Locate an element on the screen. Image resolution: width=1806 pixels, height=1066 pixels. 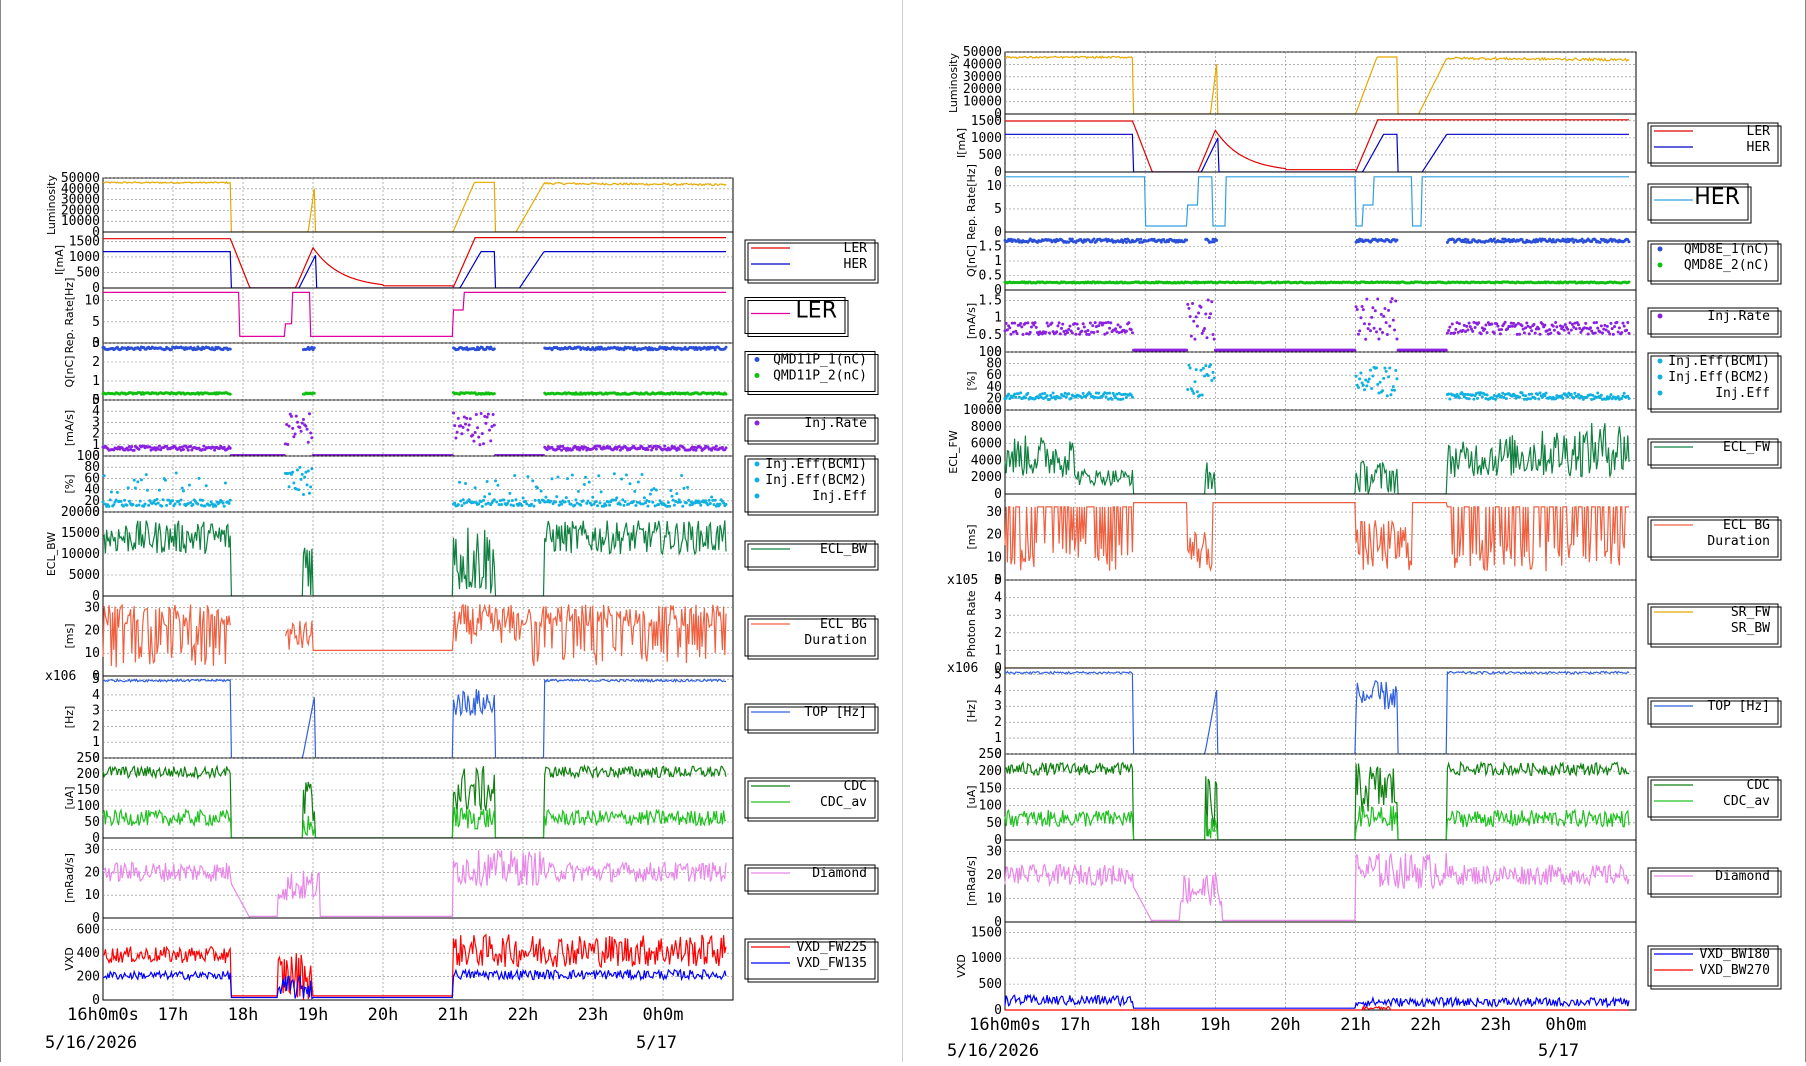
y-tick-label: 5000 is located at coordinates (84, 575).